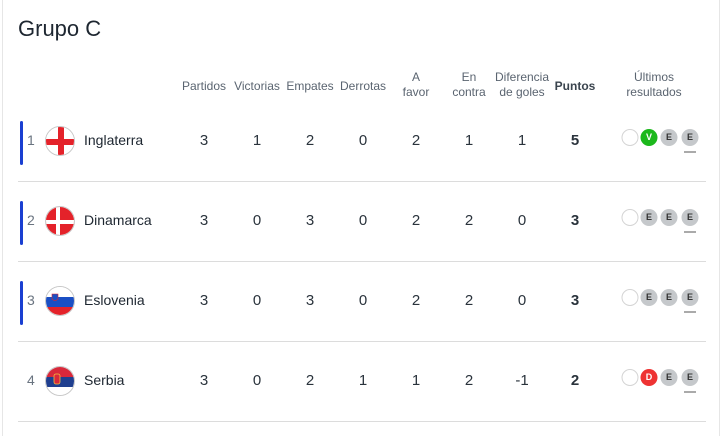 This screenshot has height=436, width=722. I want to click on serbia-flag-icon, so click(60, 381).